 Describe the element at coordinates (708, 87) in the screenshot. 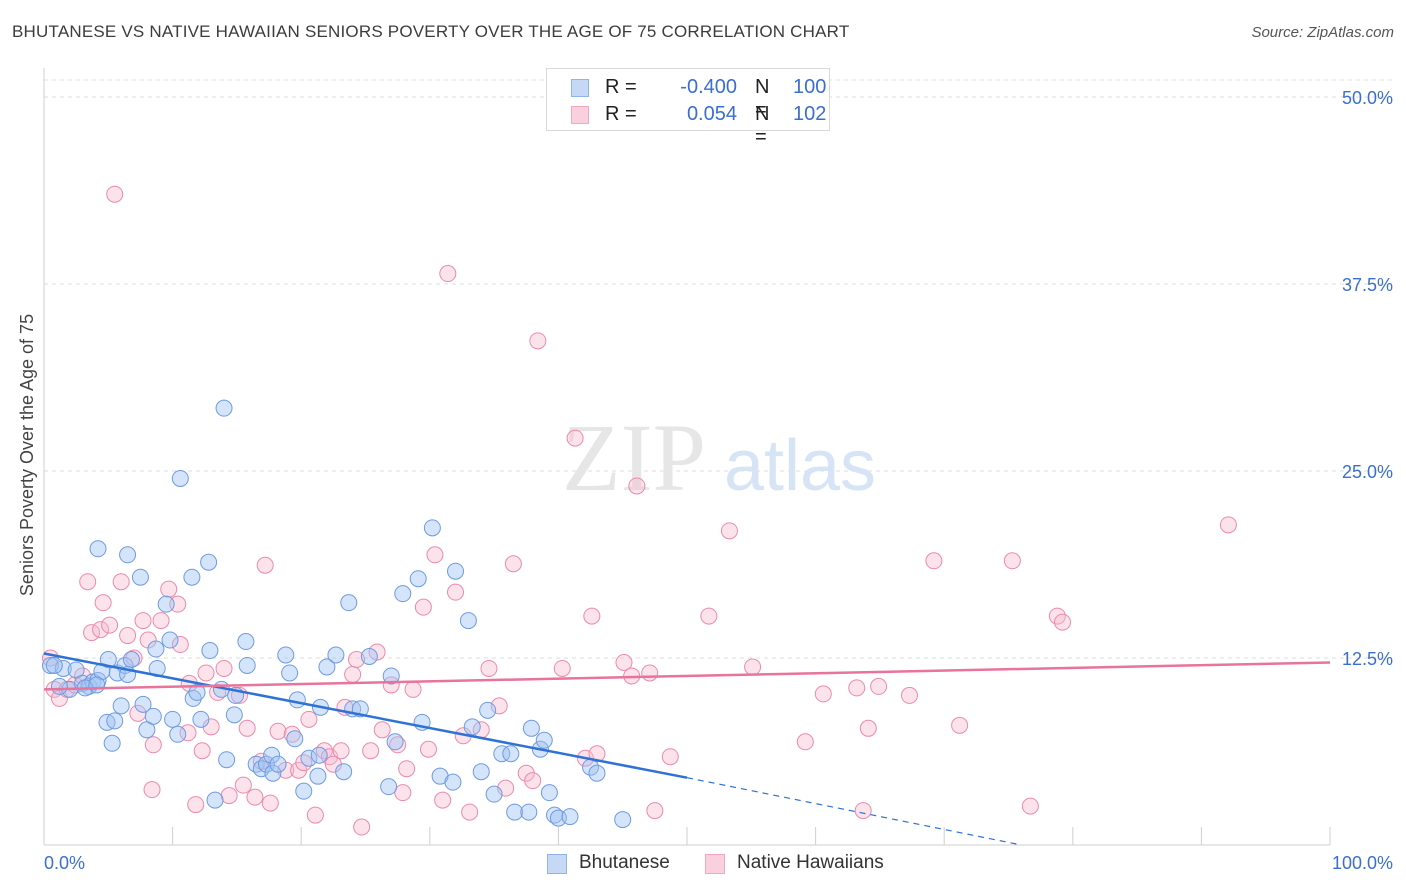

I see `legend-r-value: -0.400` at that location.